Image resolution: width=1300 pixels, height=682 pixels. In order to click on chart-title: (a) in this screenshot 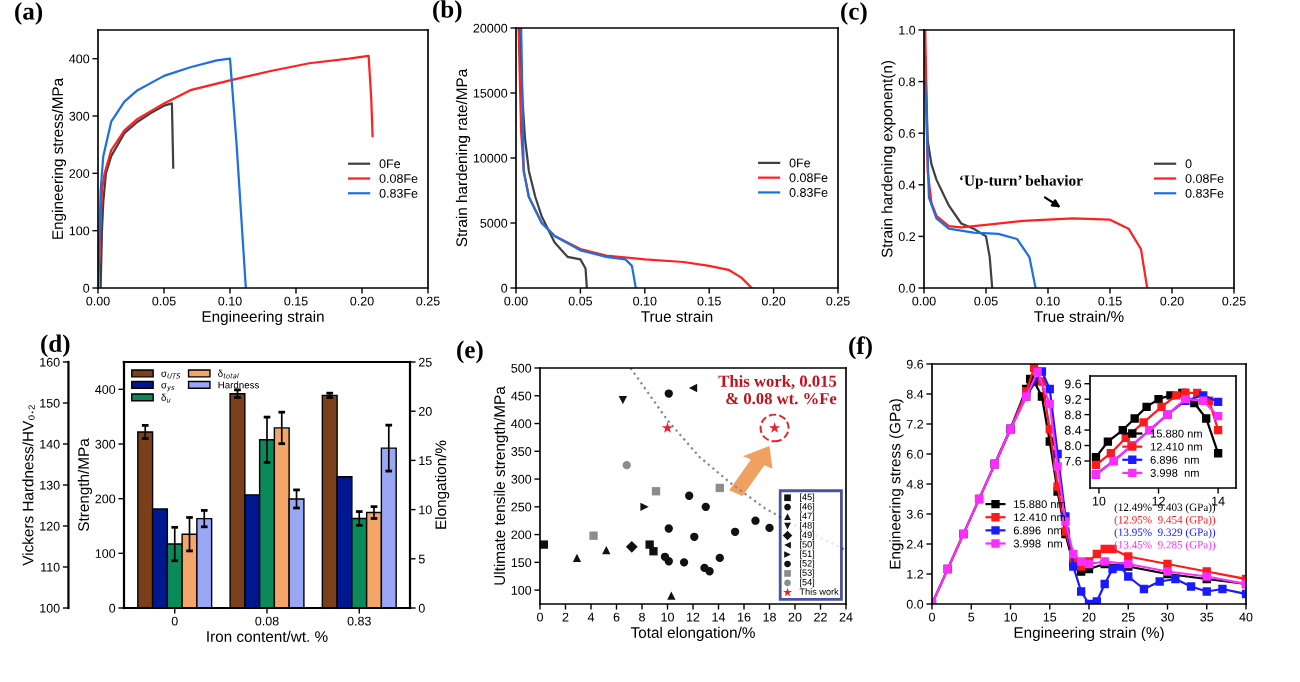, I will do `click(29, 13)`.